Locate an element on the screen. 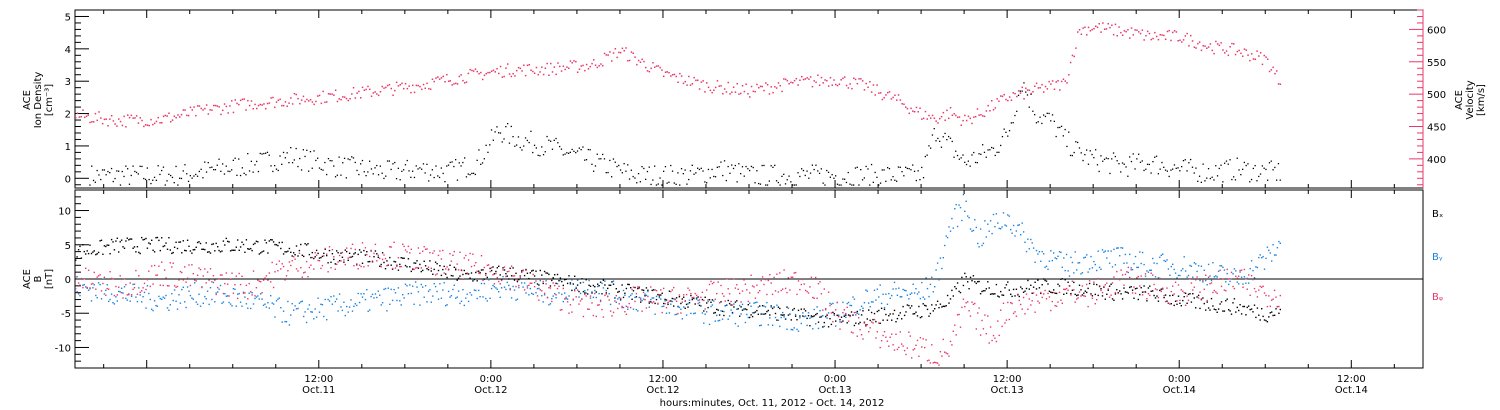  density-axis-tick-label: 4 is located at coordinates (68, 50).